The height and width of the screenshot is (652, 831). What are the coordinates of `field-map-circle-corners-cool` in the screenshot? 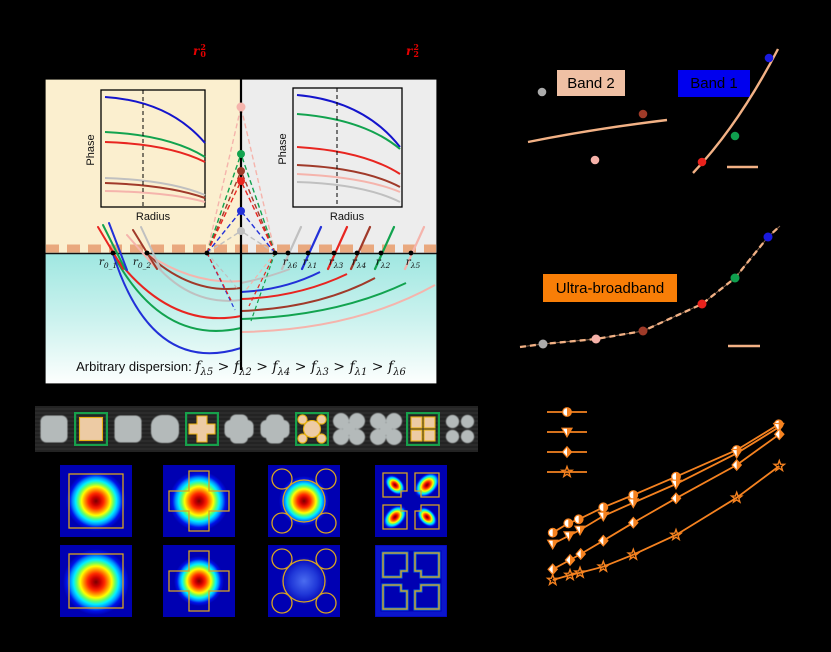 It's located at (304, 581).